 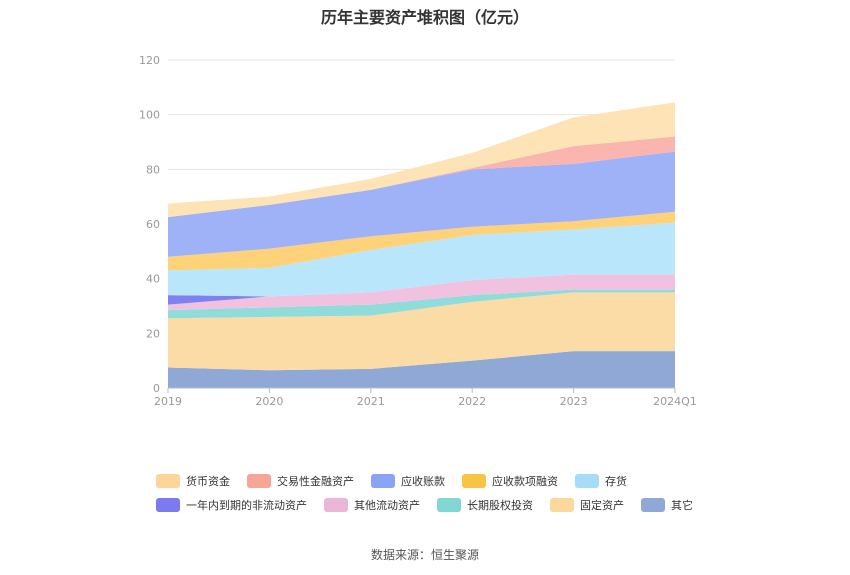 I want to click on x-tick-label: 2021, so click(x=371, y=401).